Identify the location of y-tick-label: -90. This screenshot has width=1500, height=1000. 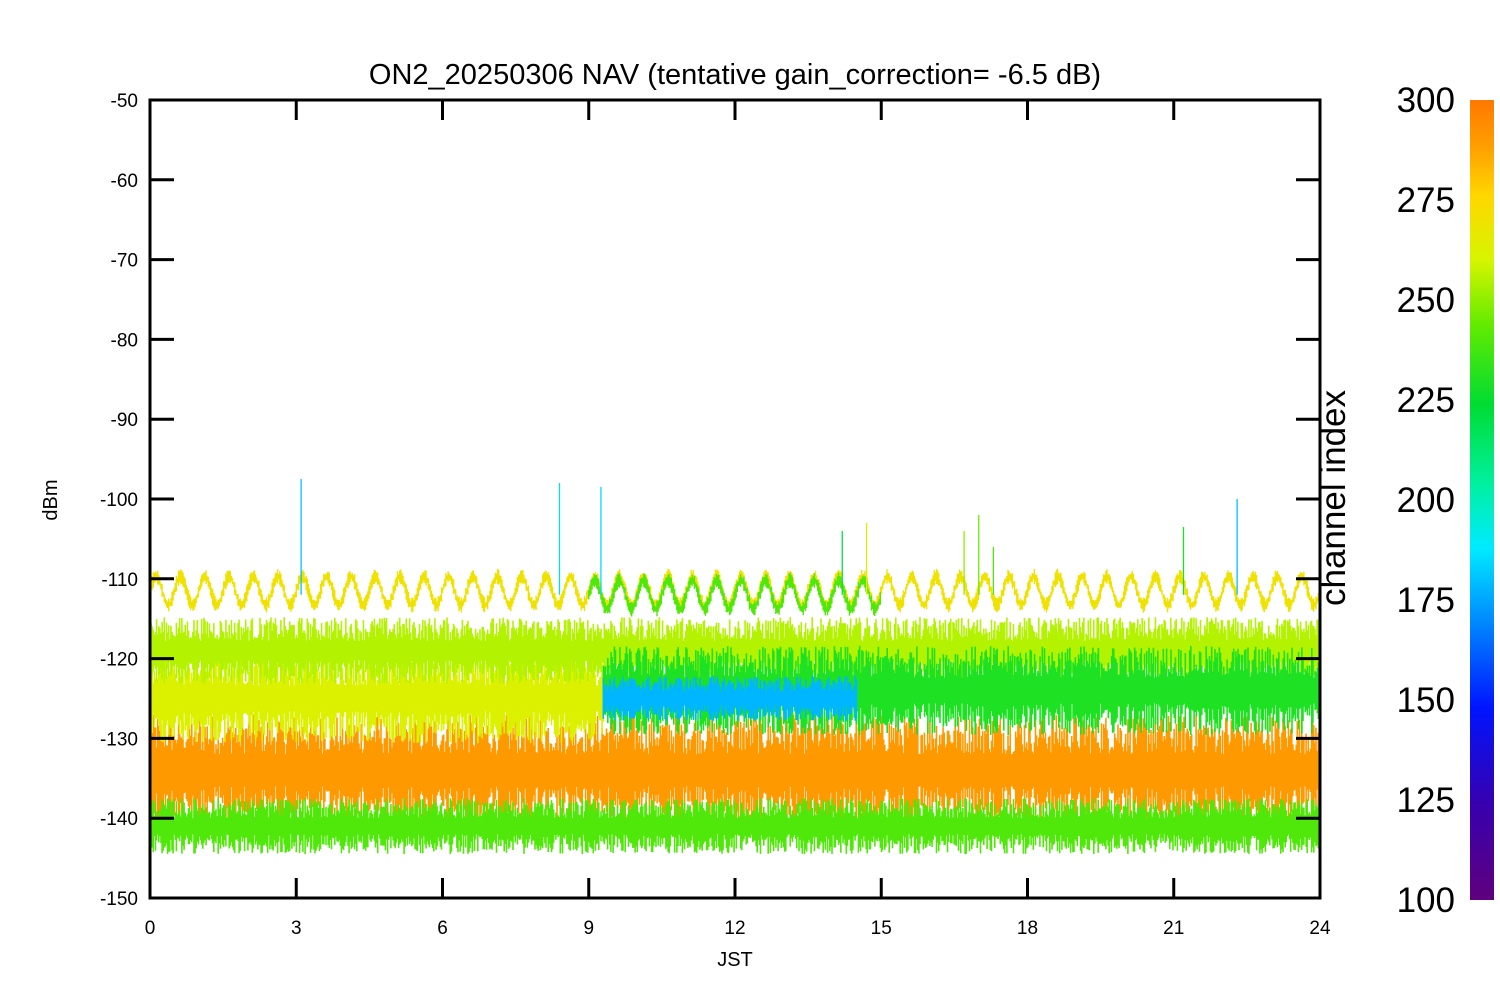
(124, 420).